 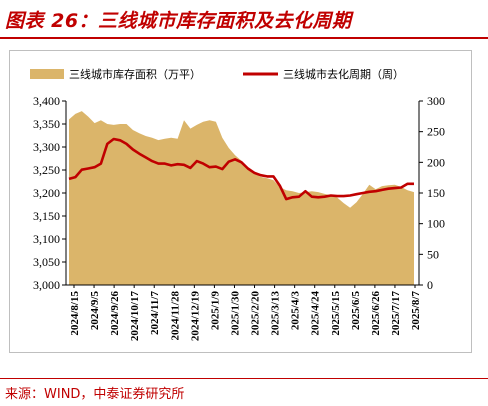 I want to click on y-right-tick-label: 150, so click(x=436, y=193).